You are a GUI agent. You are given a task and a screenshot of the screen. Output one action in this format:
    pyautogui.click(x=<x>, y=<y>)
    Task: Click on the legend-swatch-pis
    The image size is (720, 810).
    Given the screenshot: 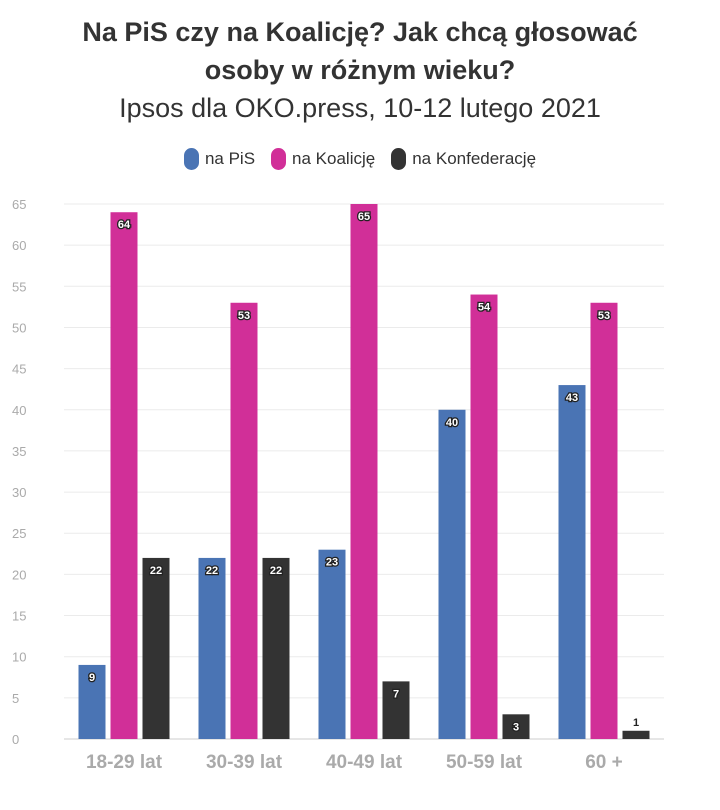 What is the action you would take?
    pyautogui.click(x=191, y=159)
    